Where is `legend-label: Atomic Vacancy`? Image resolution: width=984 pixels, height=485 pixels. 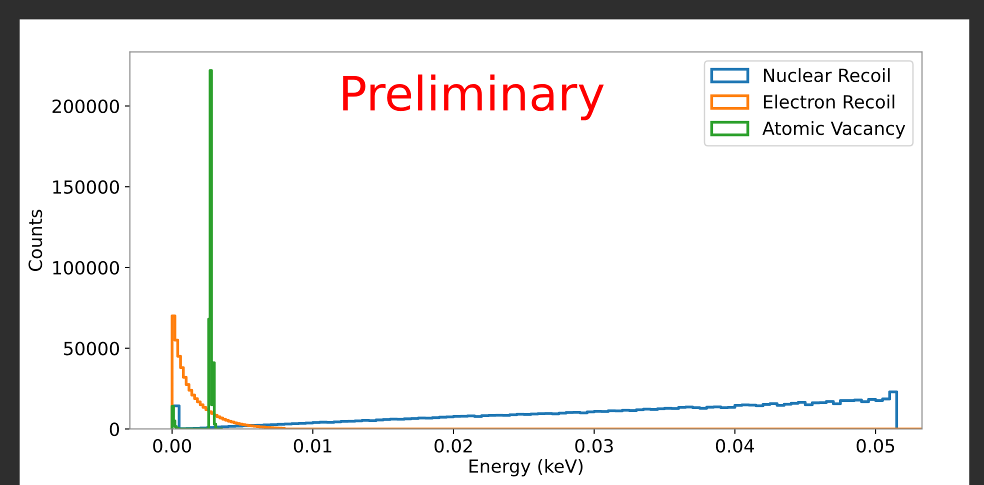 legend-label: Atomic Vacancy is located at coordinates (834, 130).